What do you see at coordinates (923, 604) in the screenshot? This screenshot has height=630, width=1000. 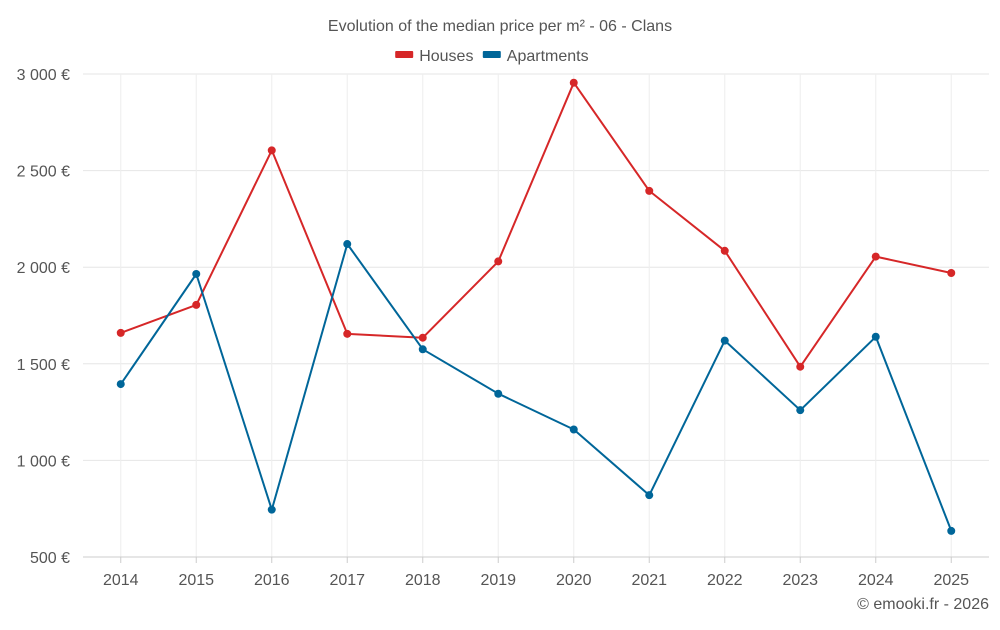 I see `credit-text: © emooki.fr - 2026` at bounding box center [923, 604].